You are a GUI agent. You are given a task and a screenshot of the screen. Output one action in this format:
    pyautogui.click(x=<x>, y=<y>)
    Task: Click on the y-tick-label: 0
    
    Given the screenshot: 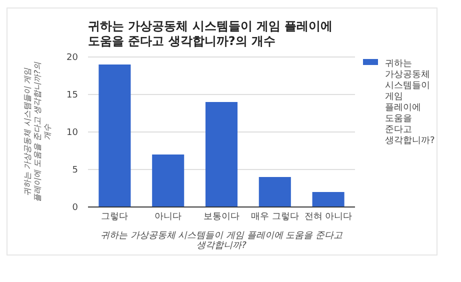 What is the action you would take?
    pyautogui.click(x=75, y=208)
    